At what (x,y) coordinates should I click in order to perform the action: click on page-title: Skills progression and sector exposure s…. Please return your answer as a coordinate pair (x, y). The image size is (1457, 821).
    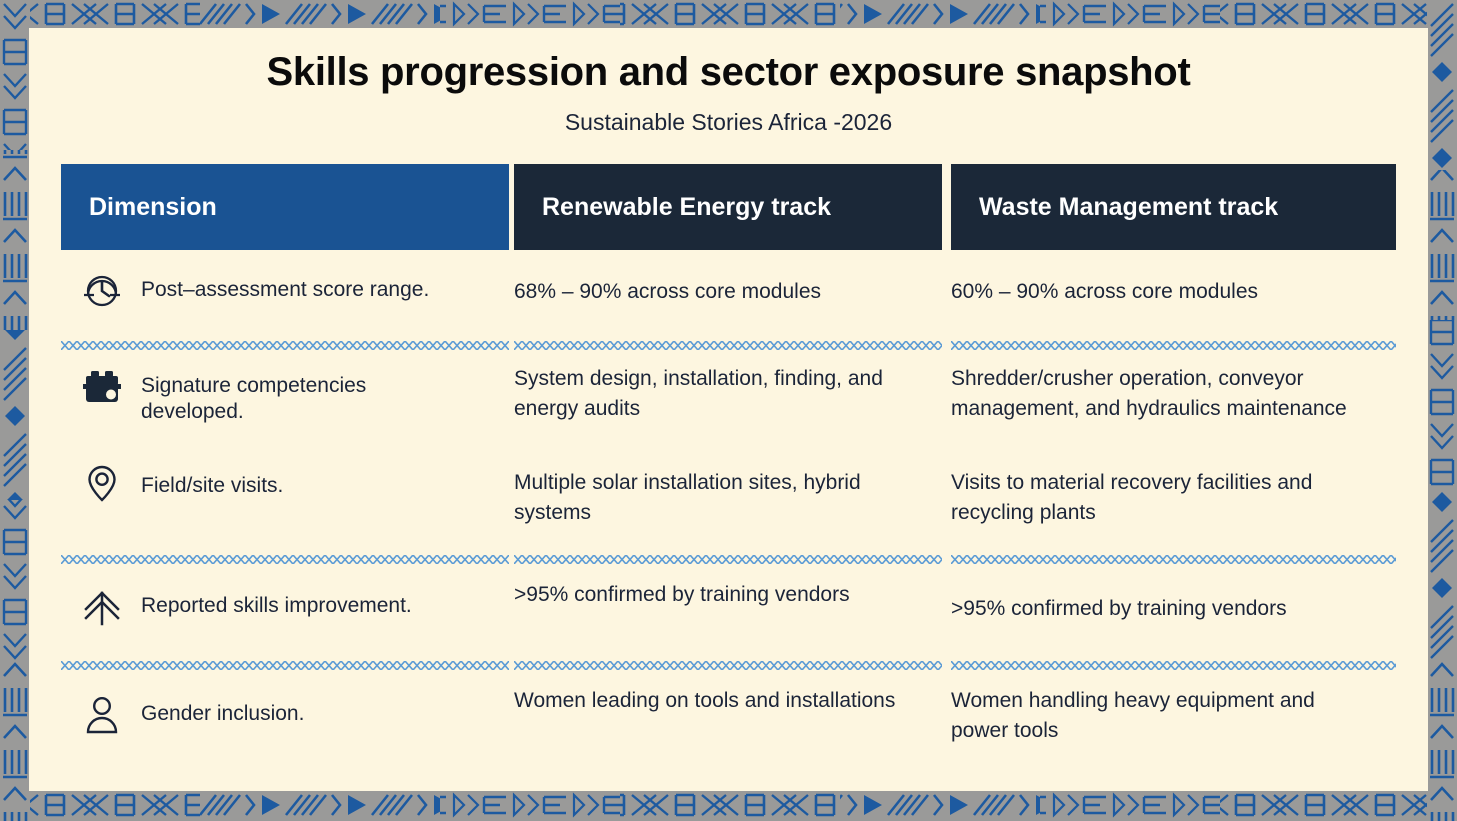
    Looking at the image, I should click on (728, 72).